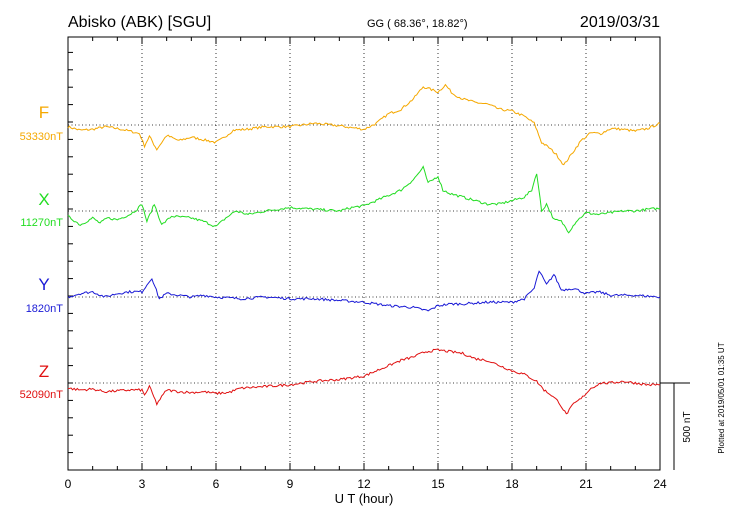 This screenshot has width=730, height=520. Describe the element at coordinates (44, 371) in the screenshot. I see `series-name-z: Z` at that location.